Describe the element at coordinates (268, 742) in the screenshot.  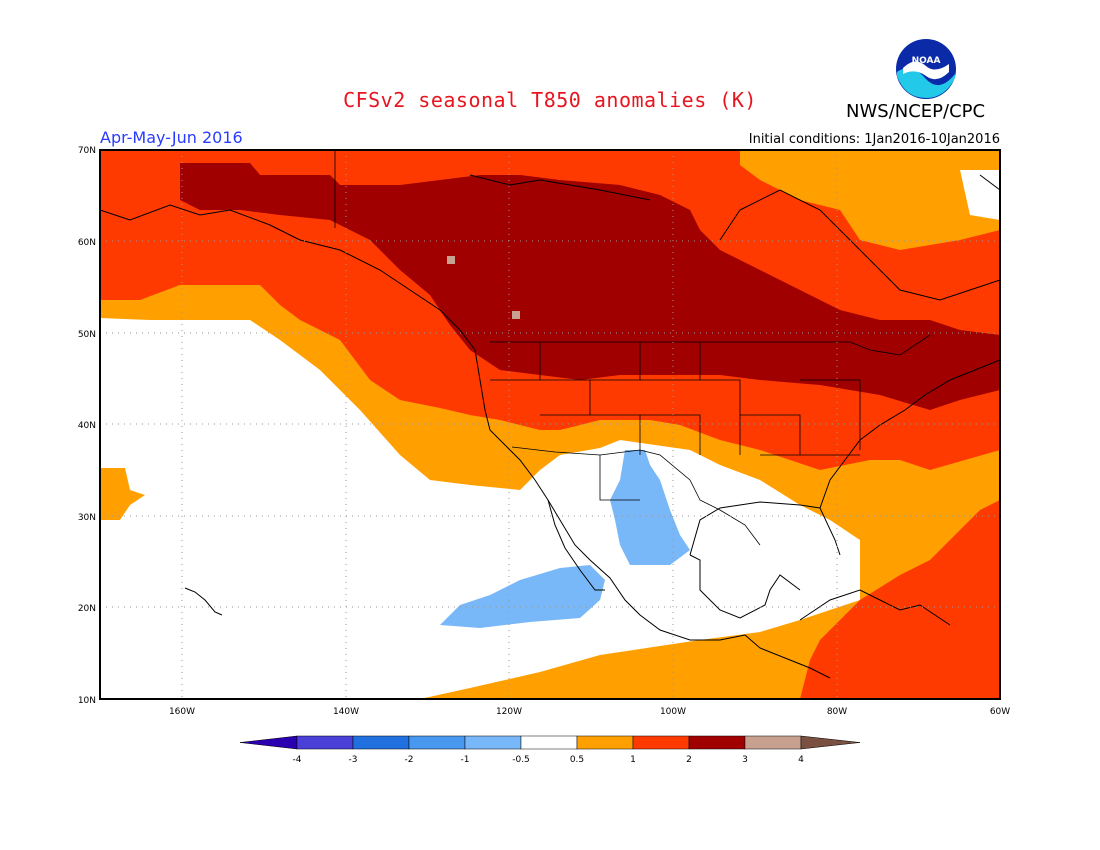
I see `colorbar-arrow-low` at that location.